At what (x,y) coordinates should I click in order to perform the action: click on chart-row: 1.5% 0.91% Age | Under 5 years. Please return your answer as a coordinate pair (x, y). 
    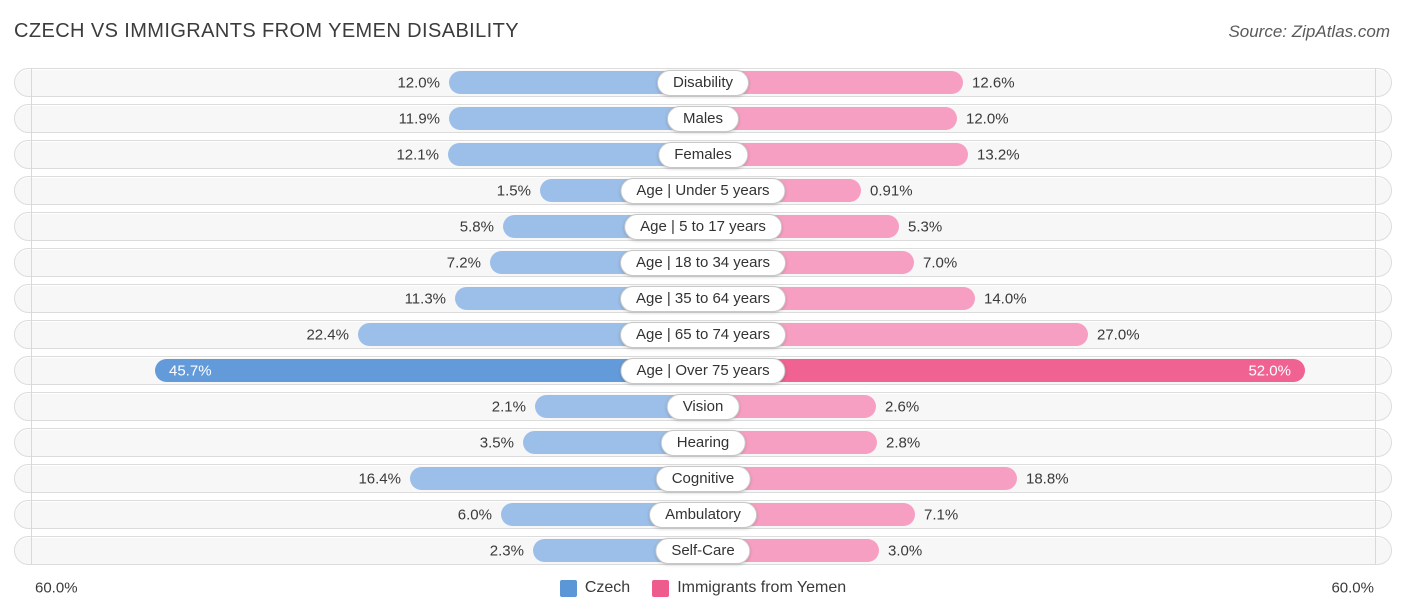
    Looking at the image, I should click on (703, 190).